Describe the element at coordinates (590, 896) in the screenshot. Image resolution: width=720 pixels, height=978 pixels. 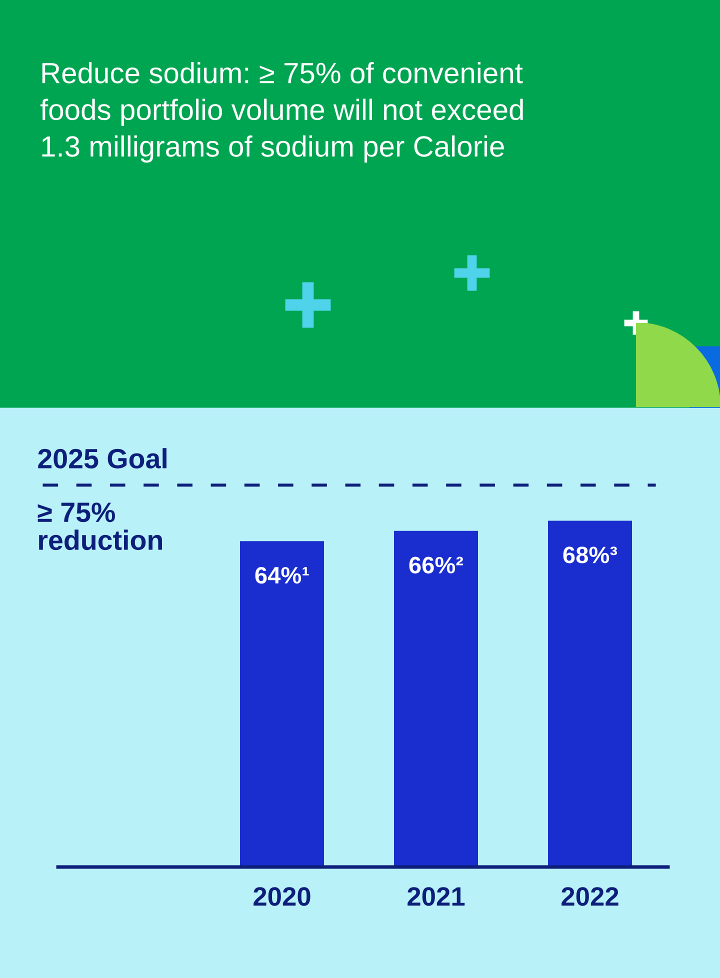
I see `x-tick-label: 2022` at that location.